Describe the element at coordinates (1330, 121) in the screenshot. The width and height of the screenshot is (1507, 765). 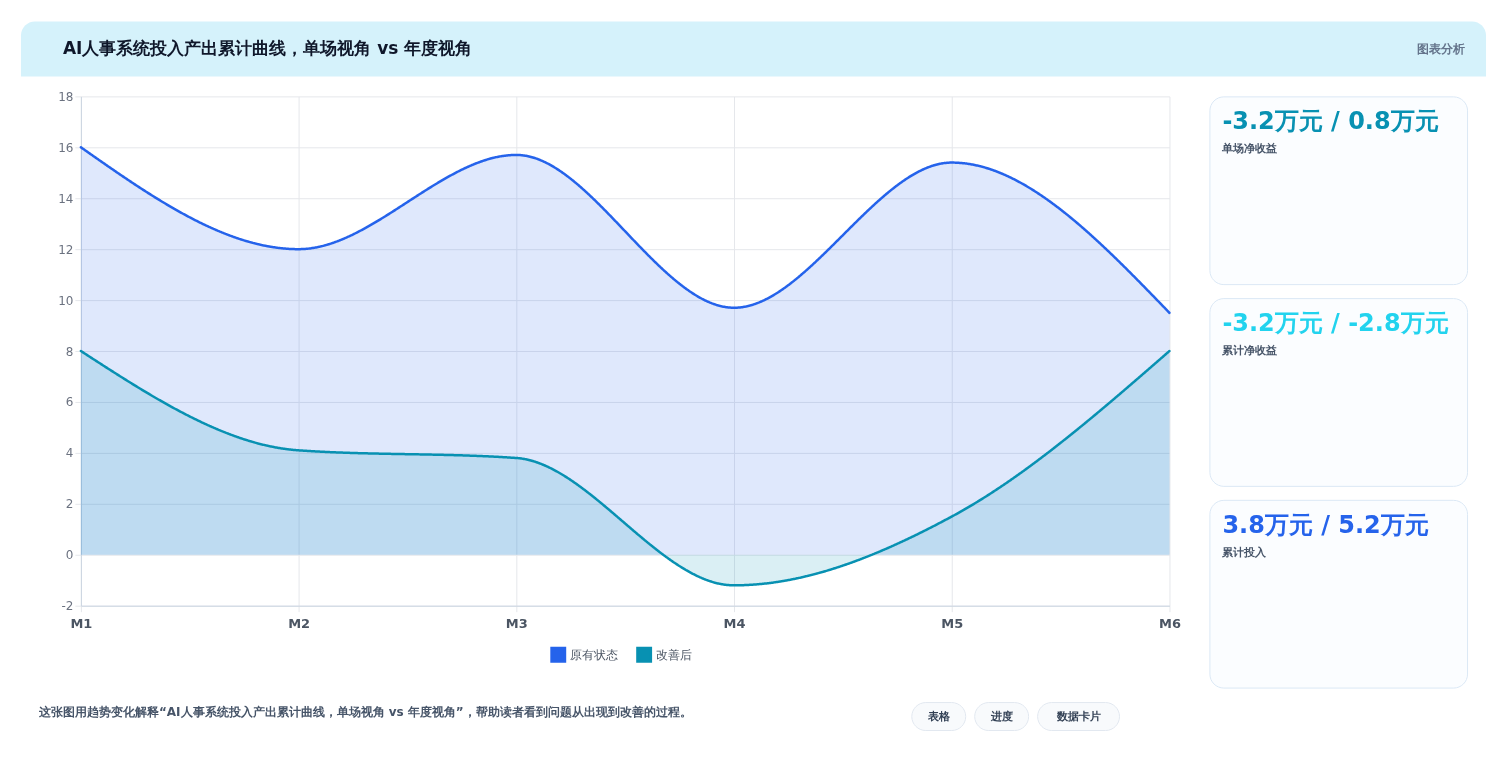
I see `text: -3.2万元 / 0.8万元` at that location.